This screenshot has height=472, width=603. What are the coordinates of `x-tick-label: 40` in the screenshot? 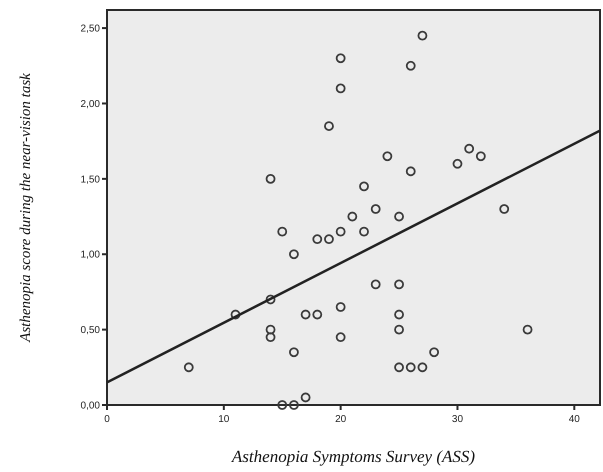 It's located at (574, 419).